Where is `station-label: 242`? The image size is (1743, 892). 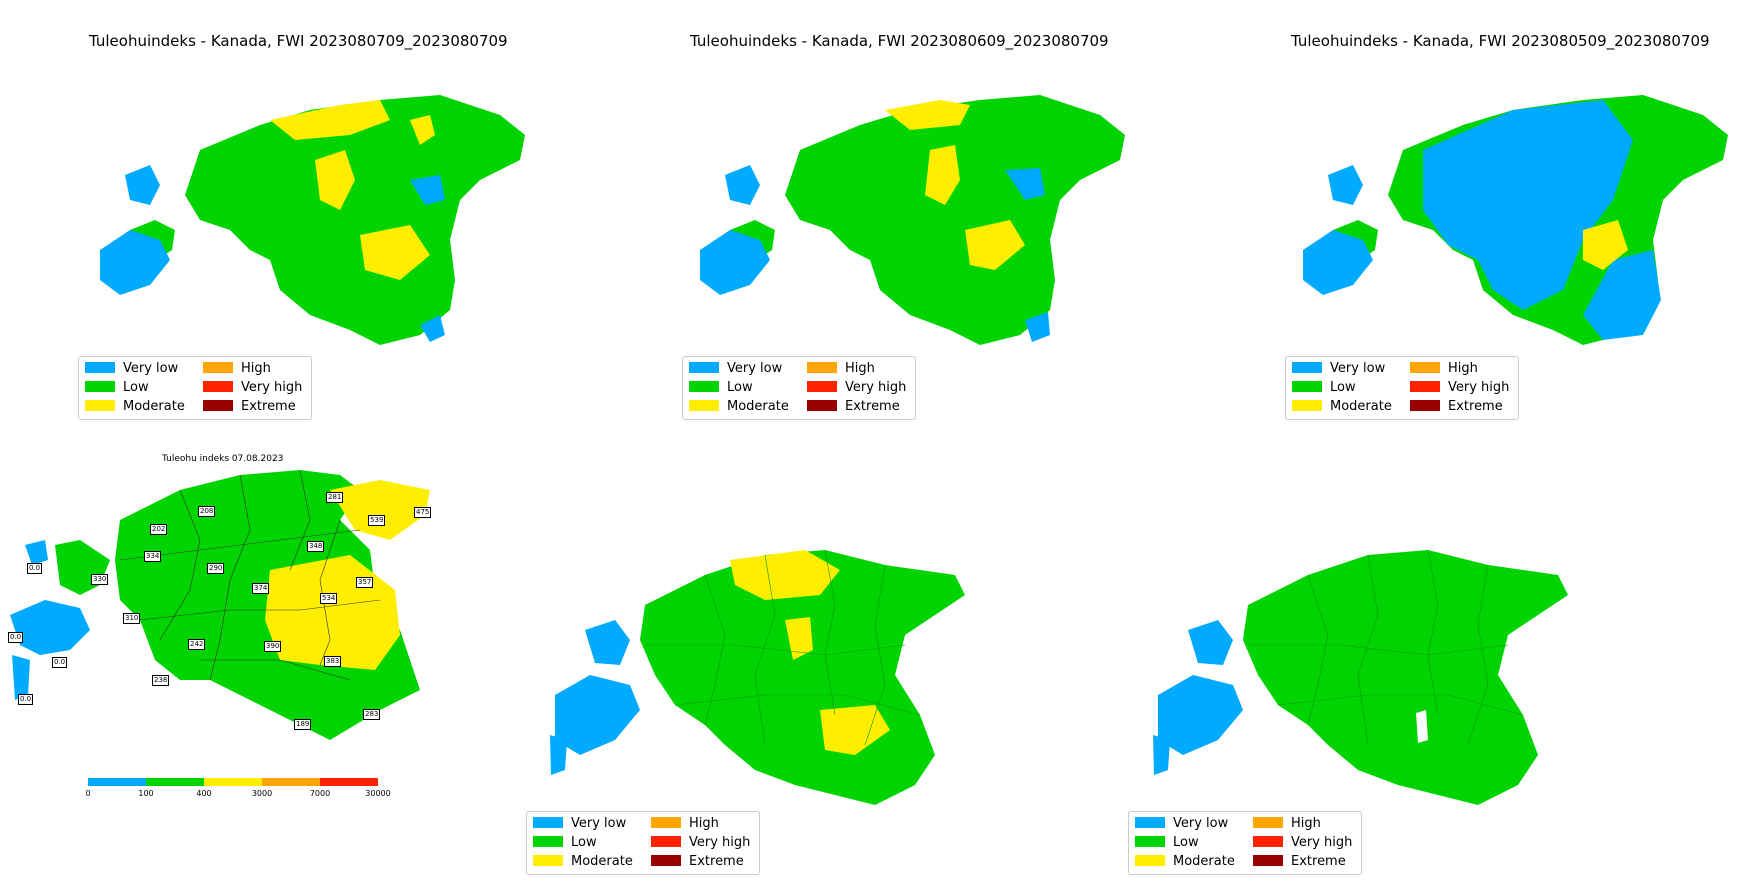 station-label: 242 is located at coordinates (197, 644).